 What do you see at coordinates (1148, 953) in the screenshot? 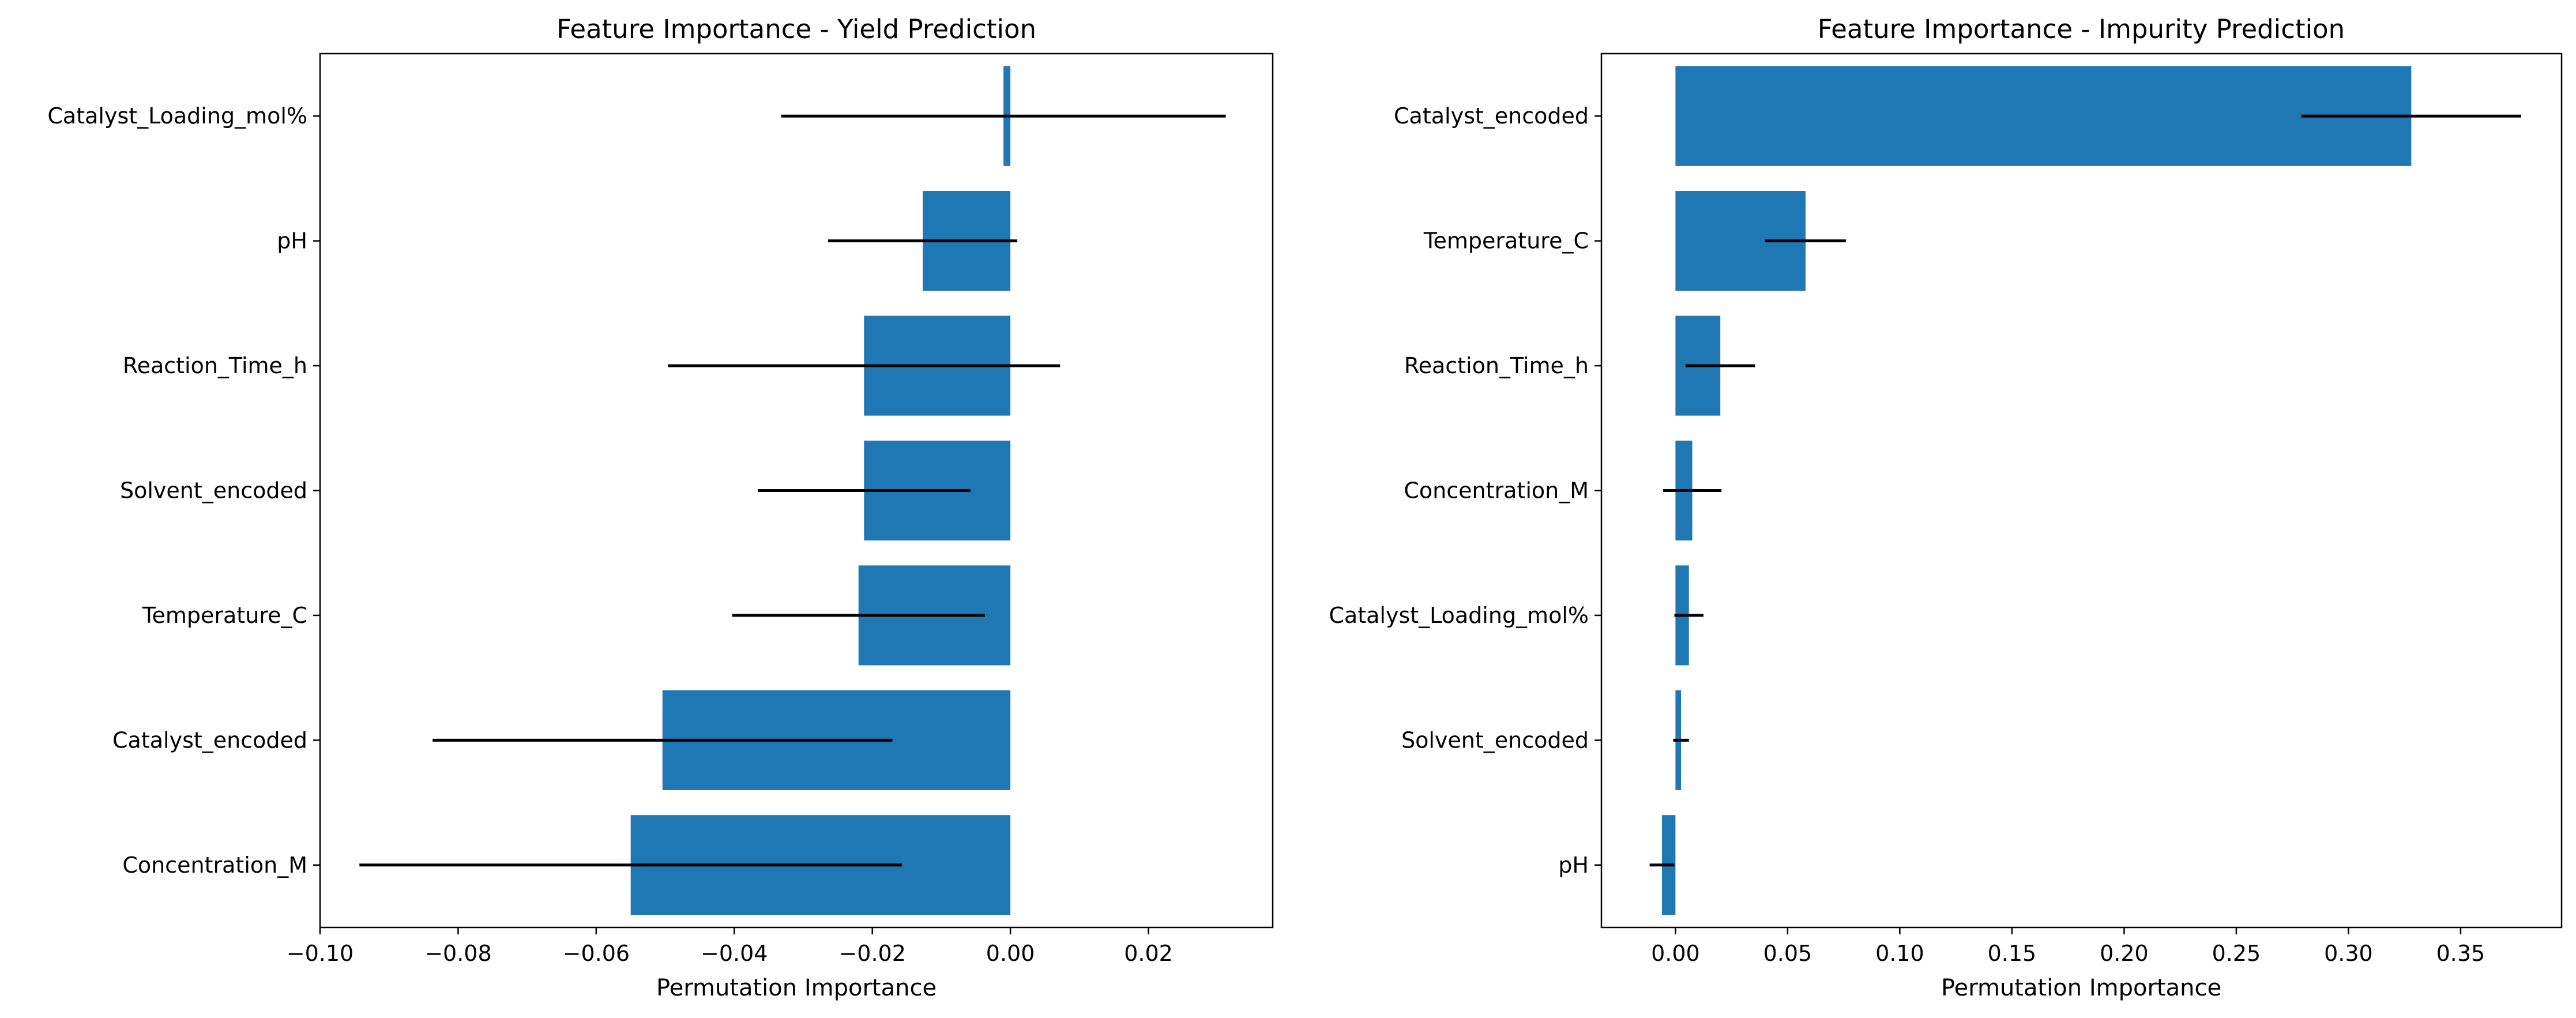
I see `yield-xtick-label-6: 0.02` at bounding box center [1148, 953].